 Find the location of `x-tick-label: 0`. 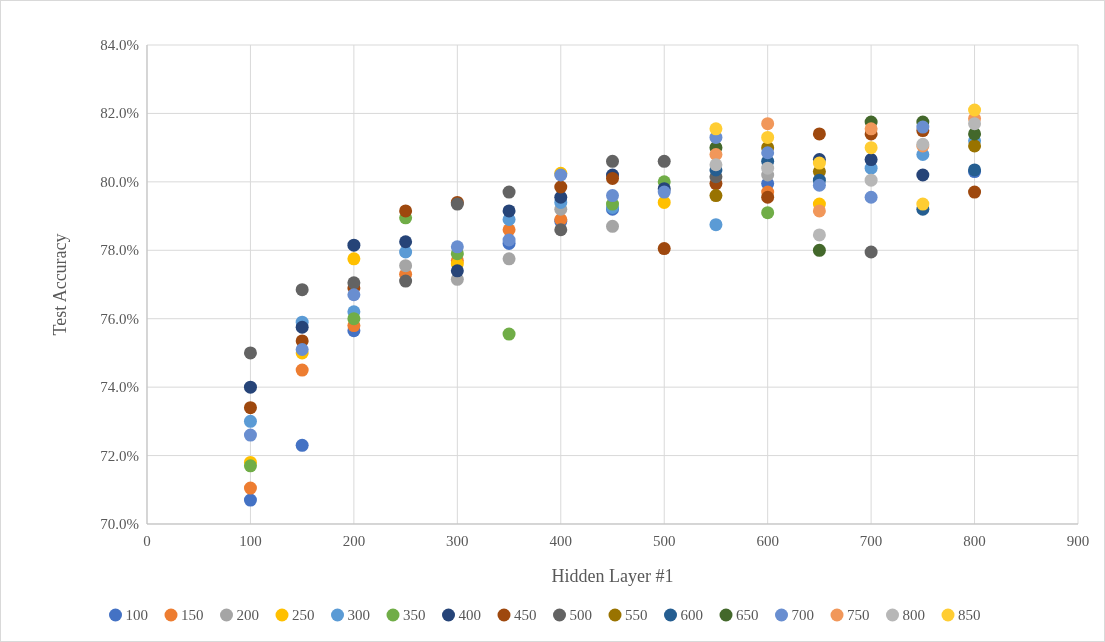

x-tick-label: 0 is located at coordinates (147, 541).